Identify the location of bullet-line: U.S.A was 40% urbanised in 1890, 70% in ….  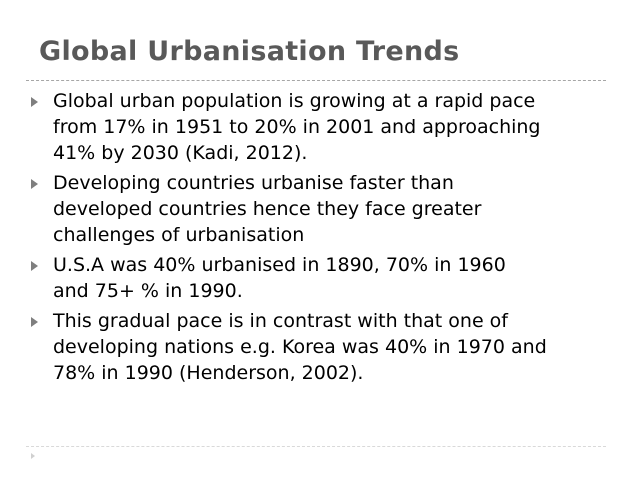
(279, 265).